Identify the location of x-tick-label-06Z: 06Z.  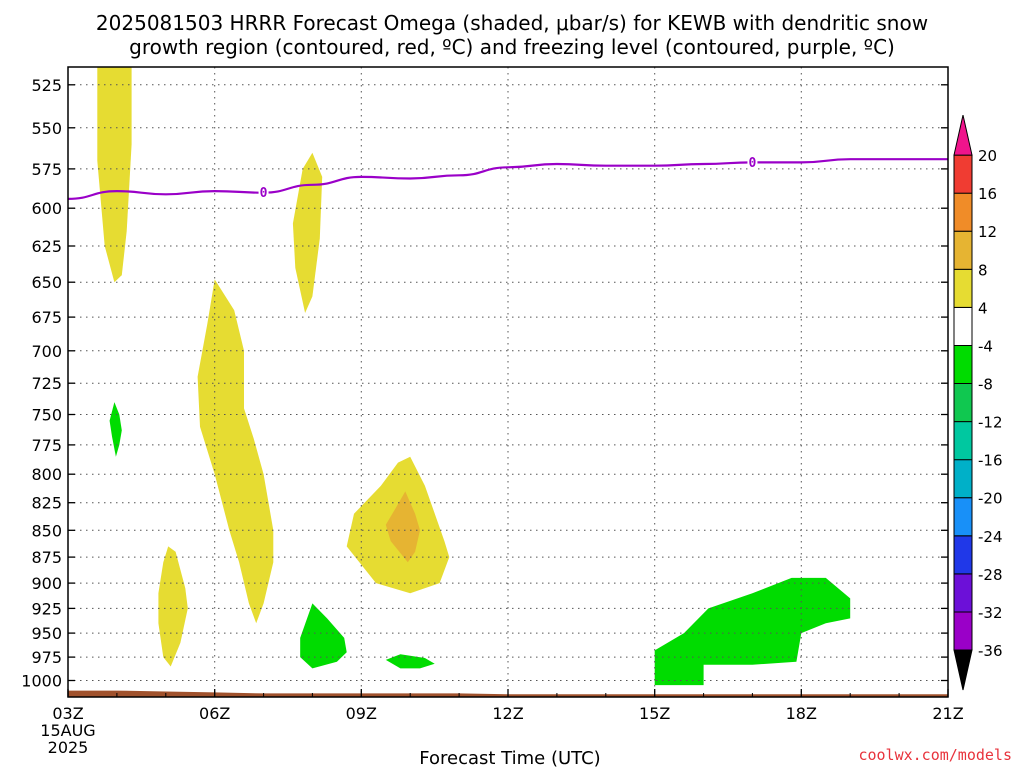
(214, 713).